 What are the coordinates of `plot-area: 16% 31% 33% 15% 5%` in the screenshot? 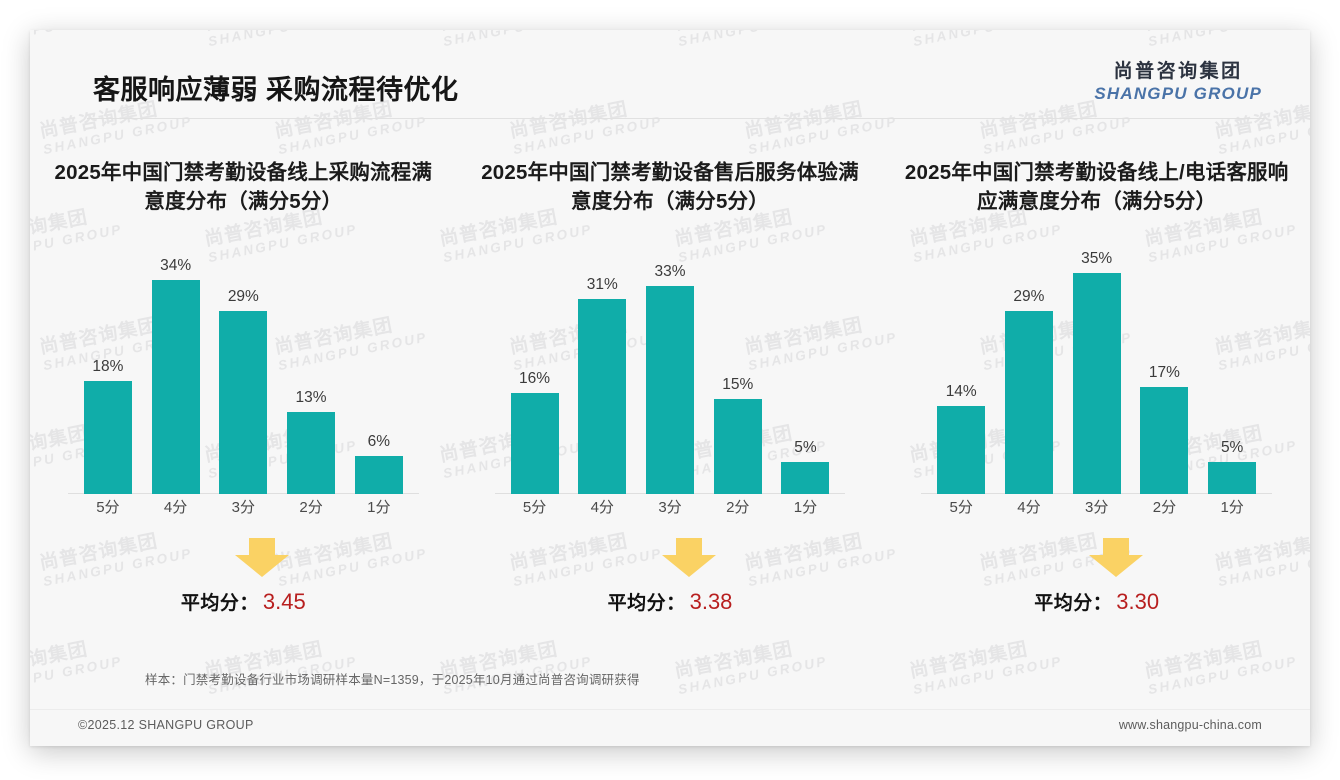 It's located at (670, 368).